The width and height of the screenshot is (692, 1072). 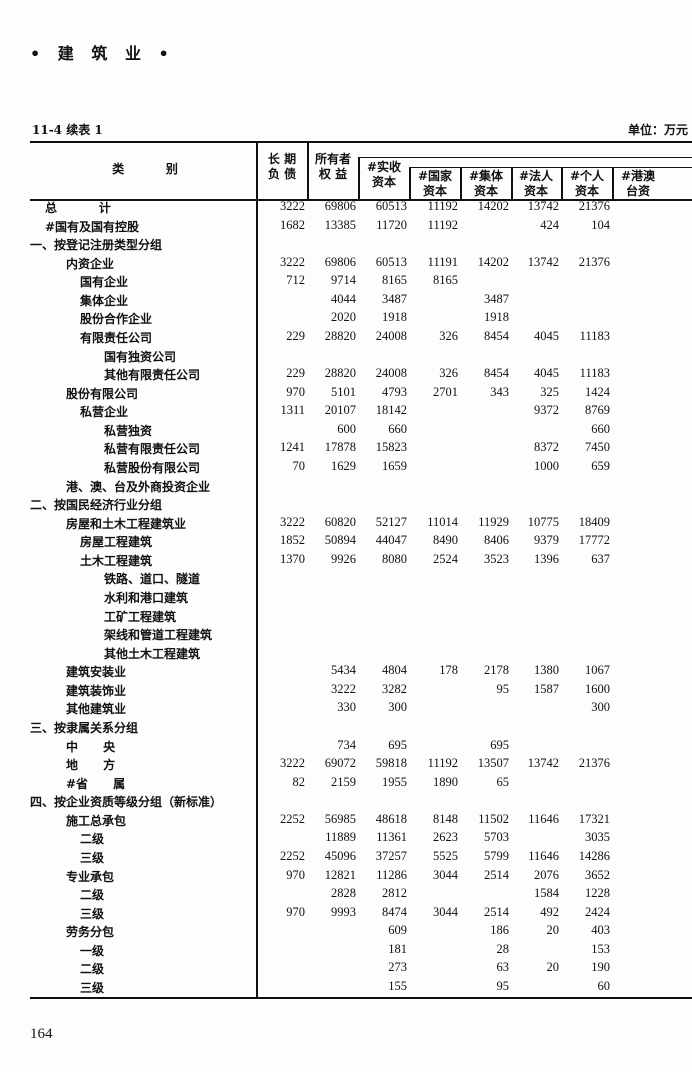 What do you see at coordinates (340, 335) in the screenshot?
I see `cell-value: 28820` at bounding box center [340, 335].